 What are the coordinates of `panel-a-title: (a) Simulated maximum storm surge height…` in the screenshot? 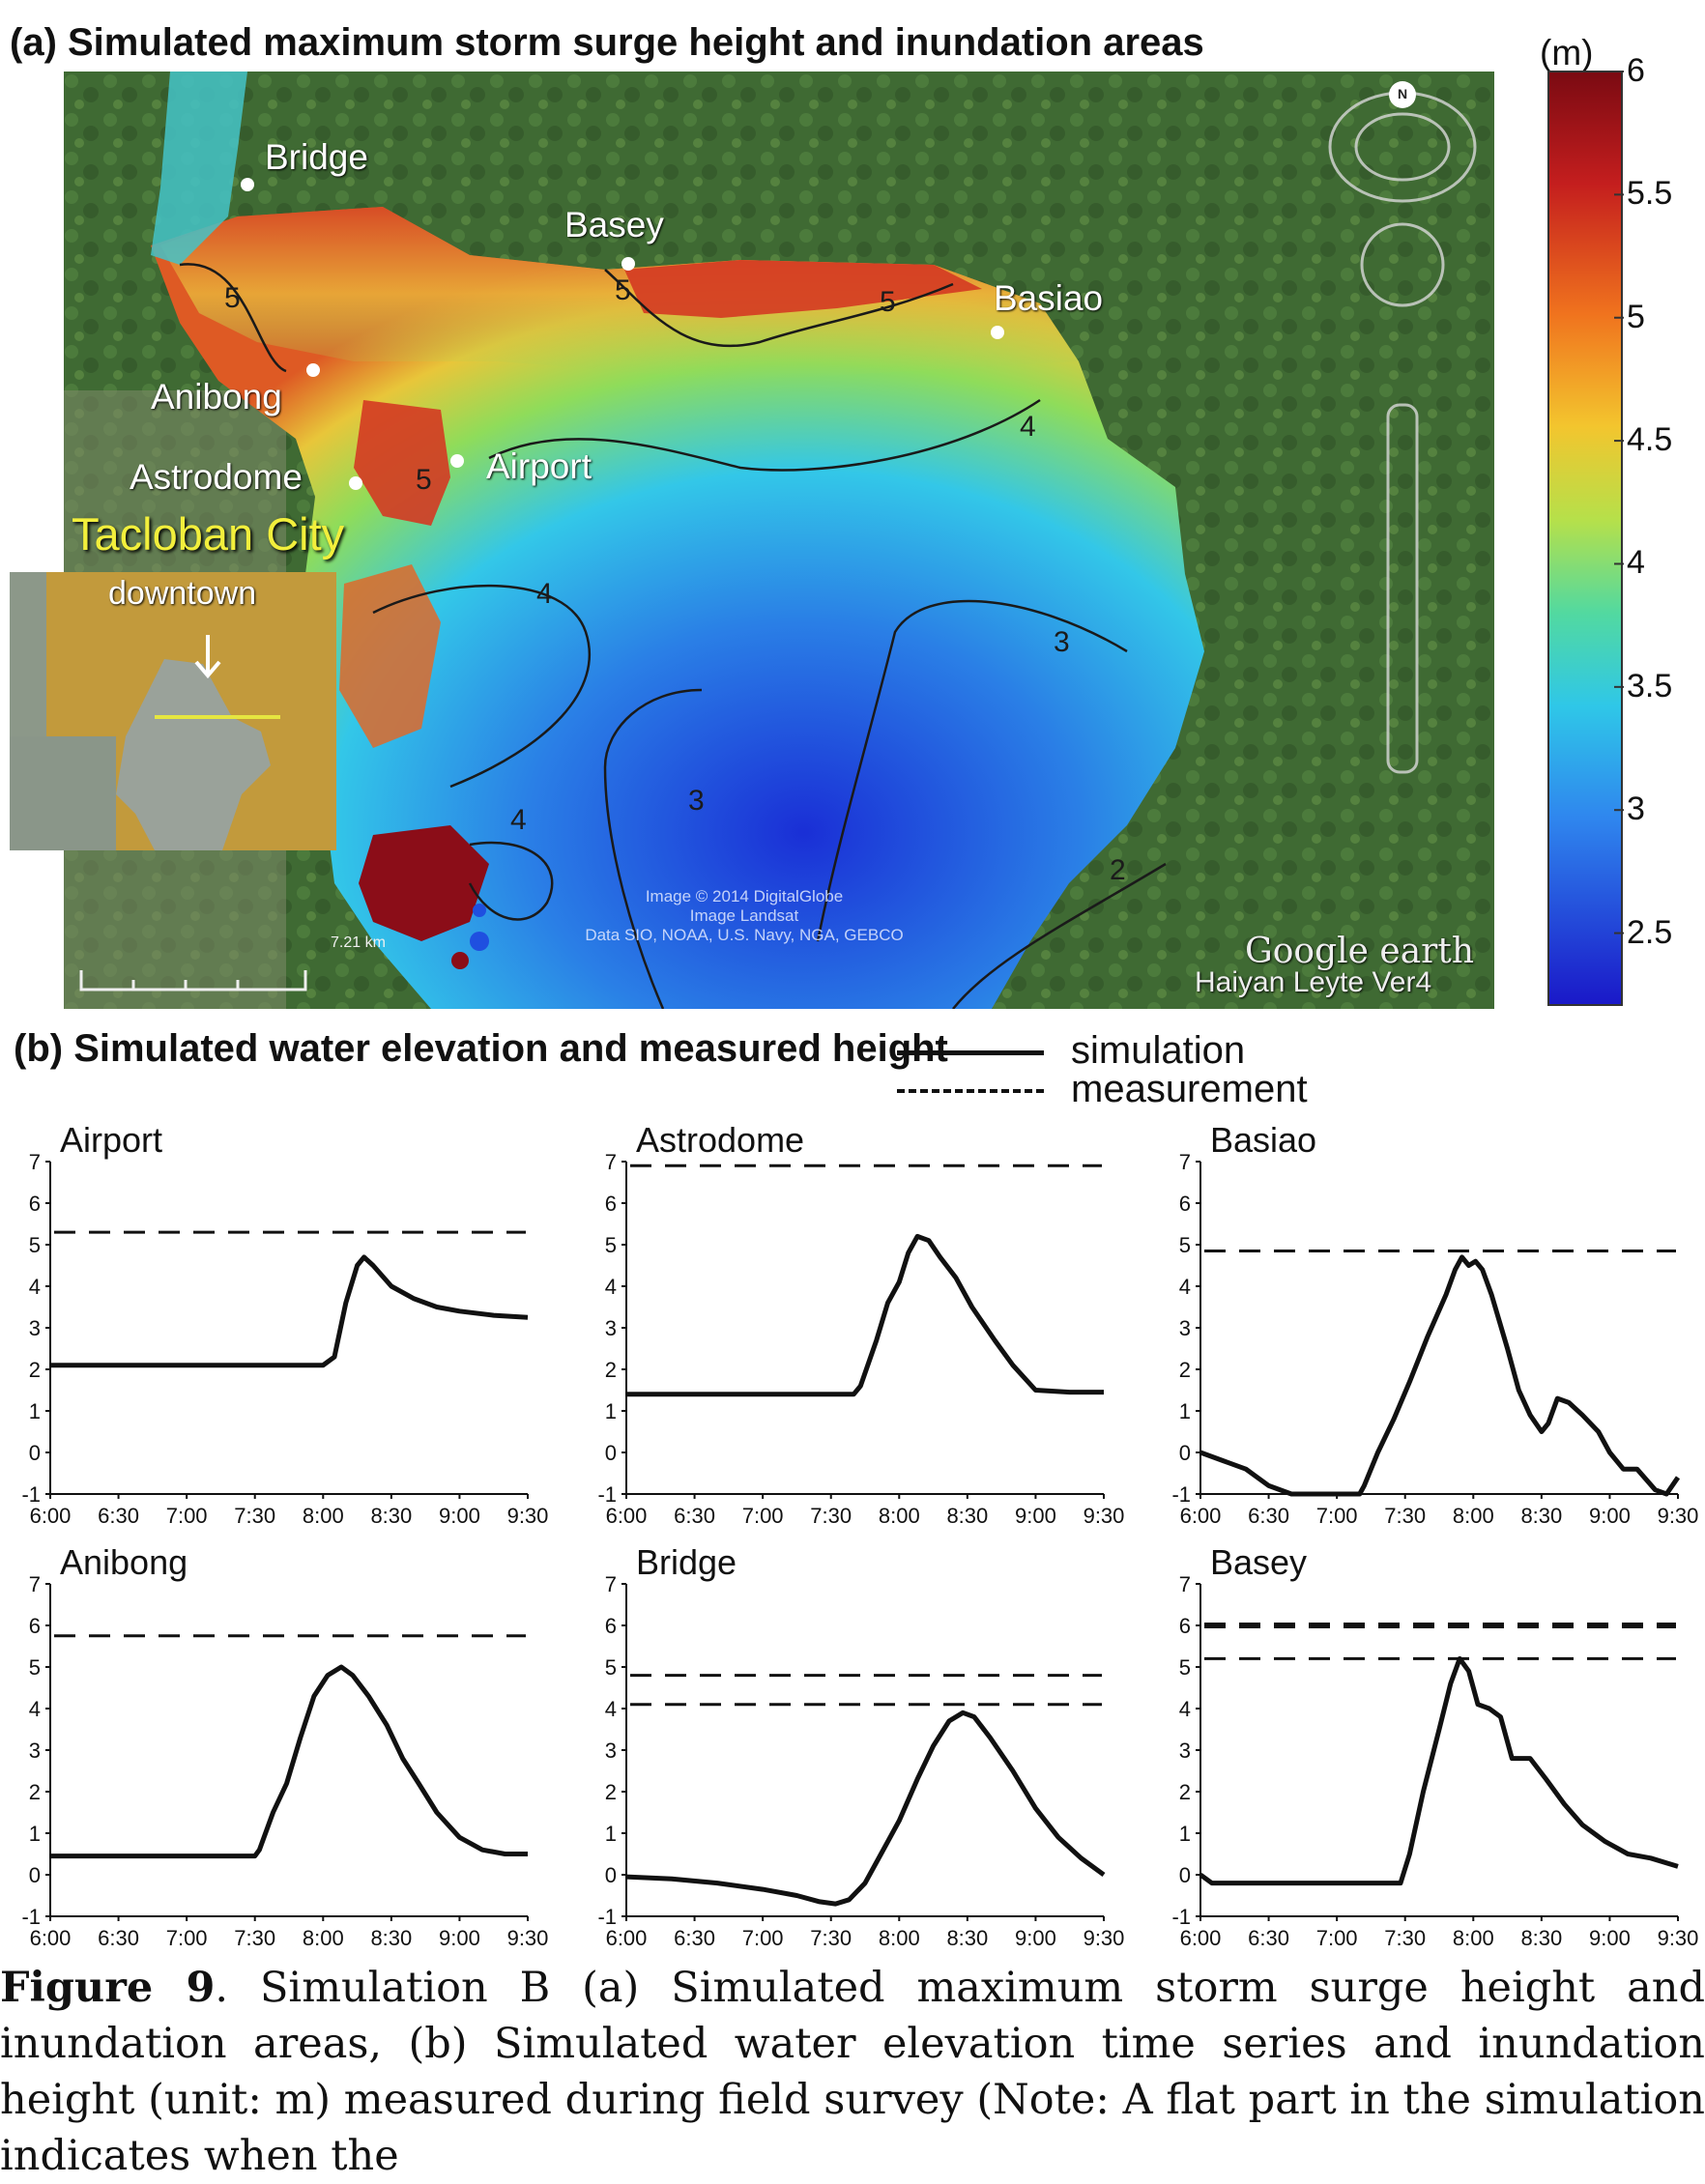 It's located at (607, 42).